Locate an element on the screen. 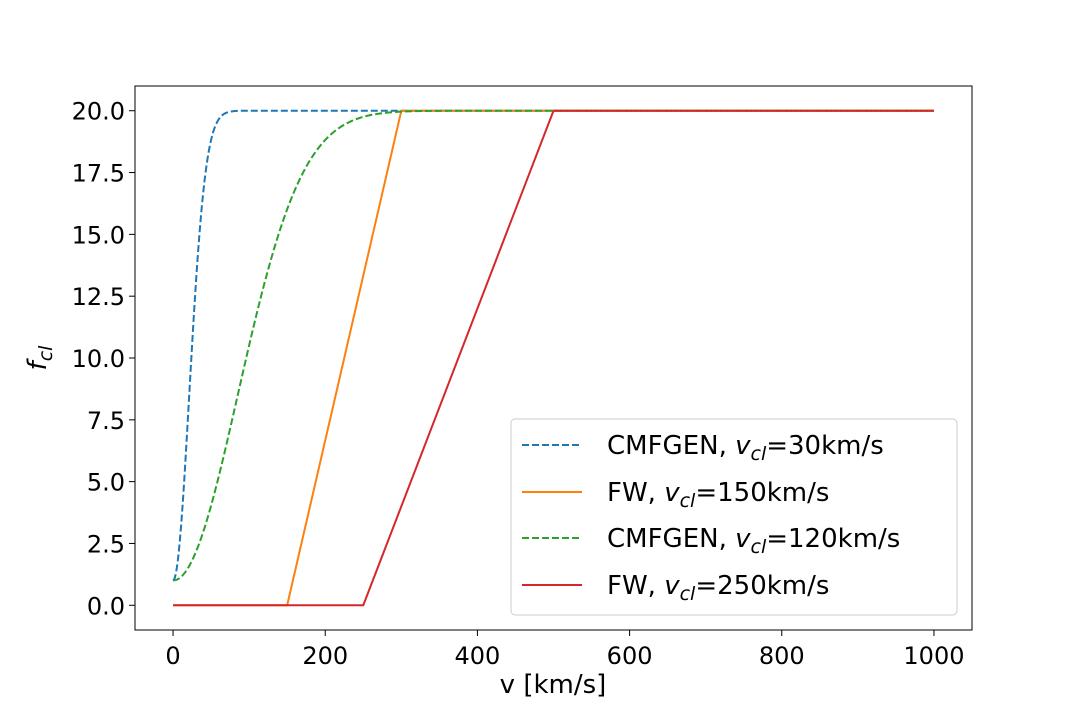 The image size is (1080, 720). legend-label-1: CMFGEN, vcl=30km/s is located at coordinates (745, 448).